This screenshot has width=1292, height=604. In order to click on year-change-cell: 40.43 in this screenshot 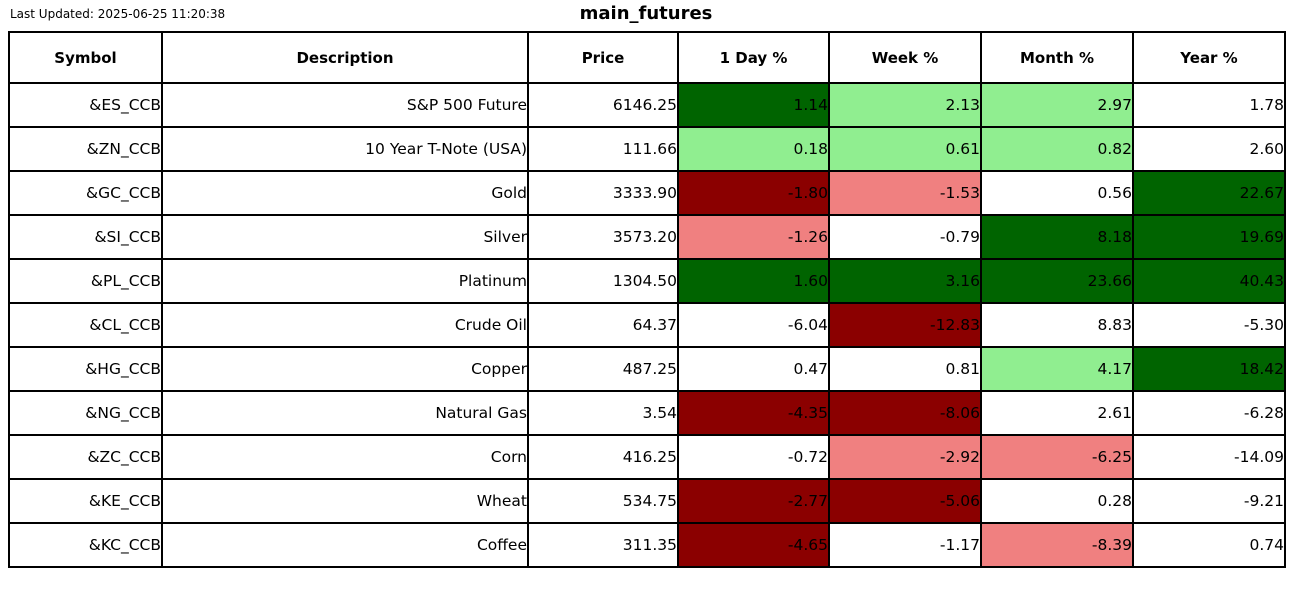, I will do `click(1209, 281)`.